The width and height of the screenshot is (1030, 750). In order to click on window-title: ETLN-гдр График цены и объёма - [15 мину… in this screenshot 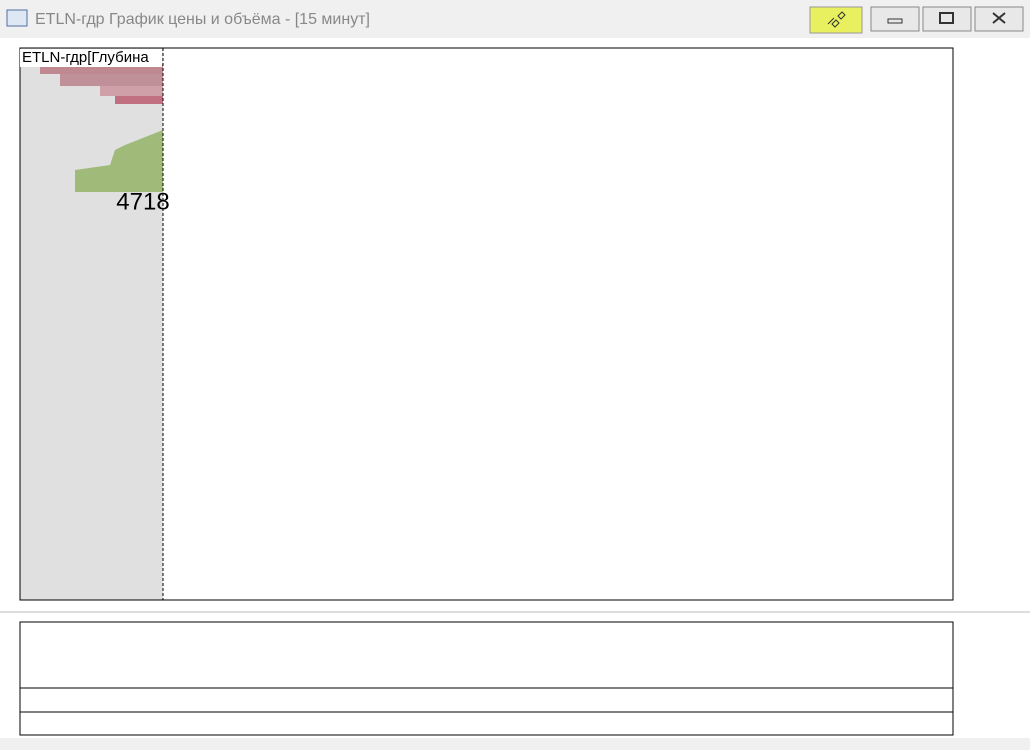, I will do `click(202, 19)`.